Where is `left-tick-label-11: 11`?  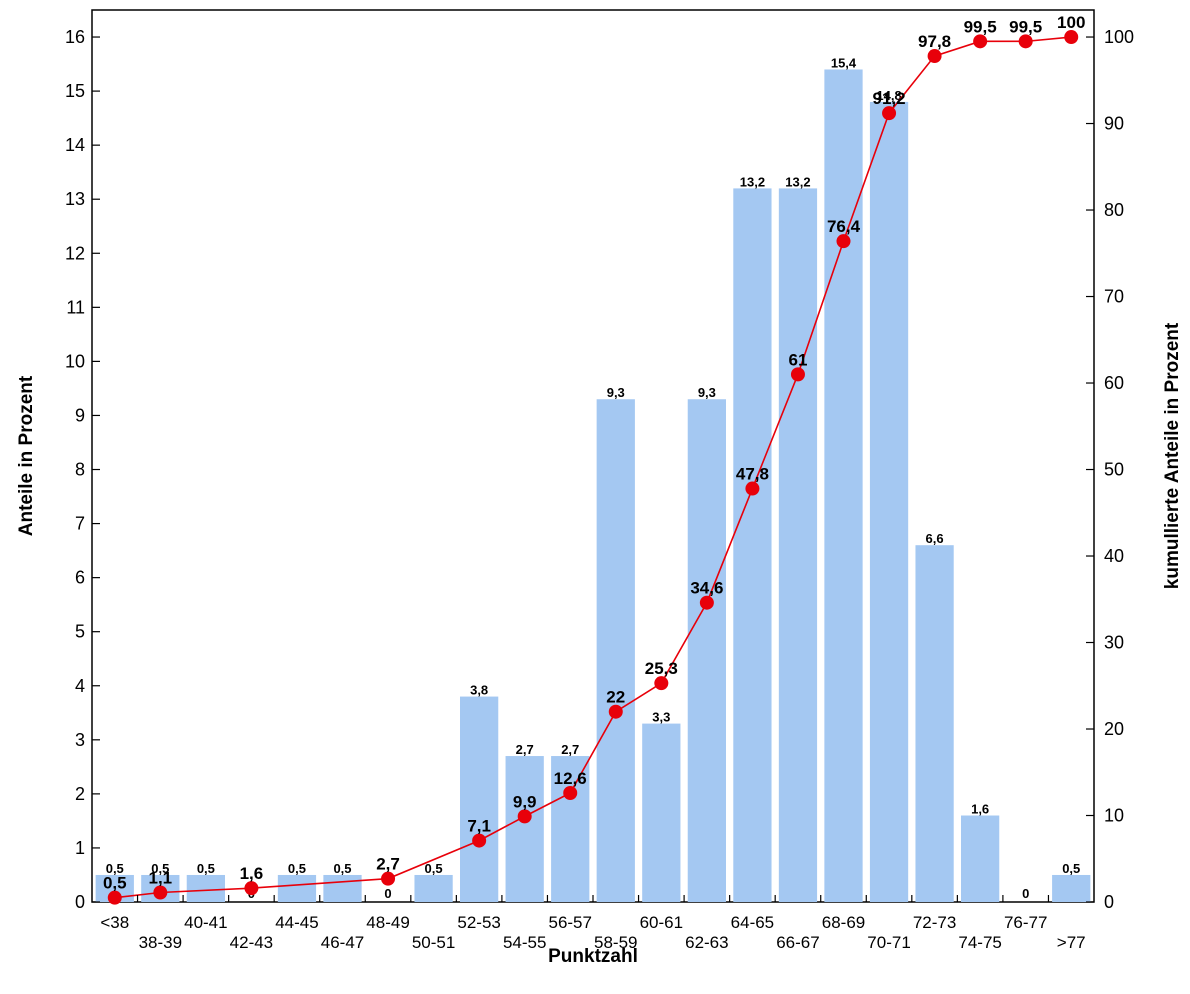
left-tick-label-11: 11 is located at coordinates (75, 307).